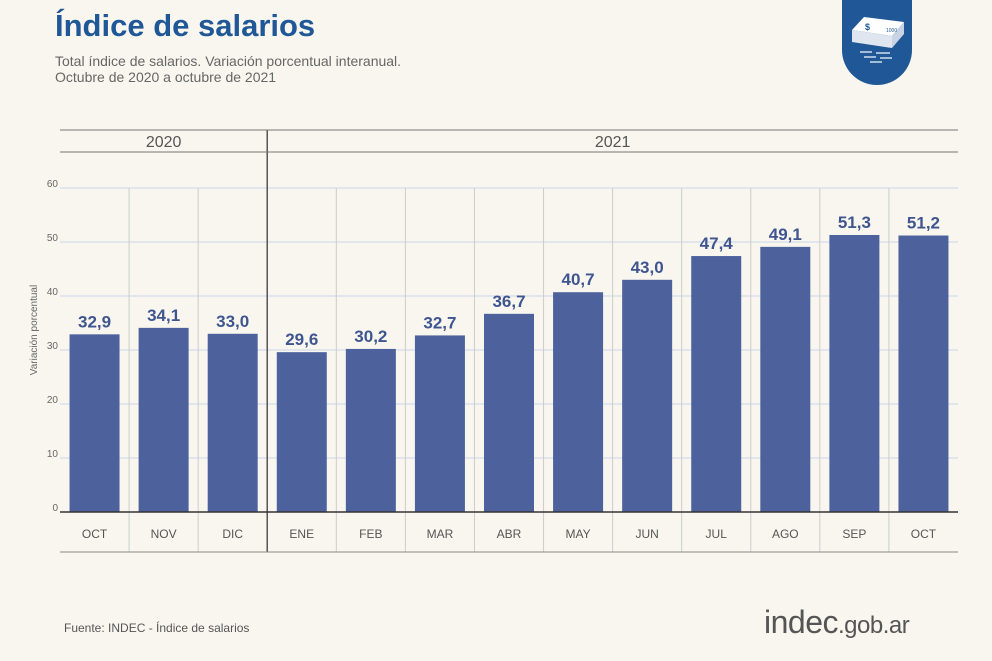  I want to click on y-tick-label: 50, so click(53, 238).